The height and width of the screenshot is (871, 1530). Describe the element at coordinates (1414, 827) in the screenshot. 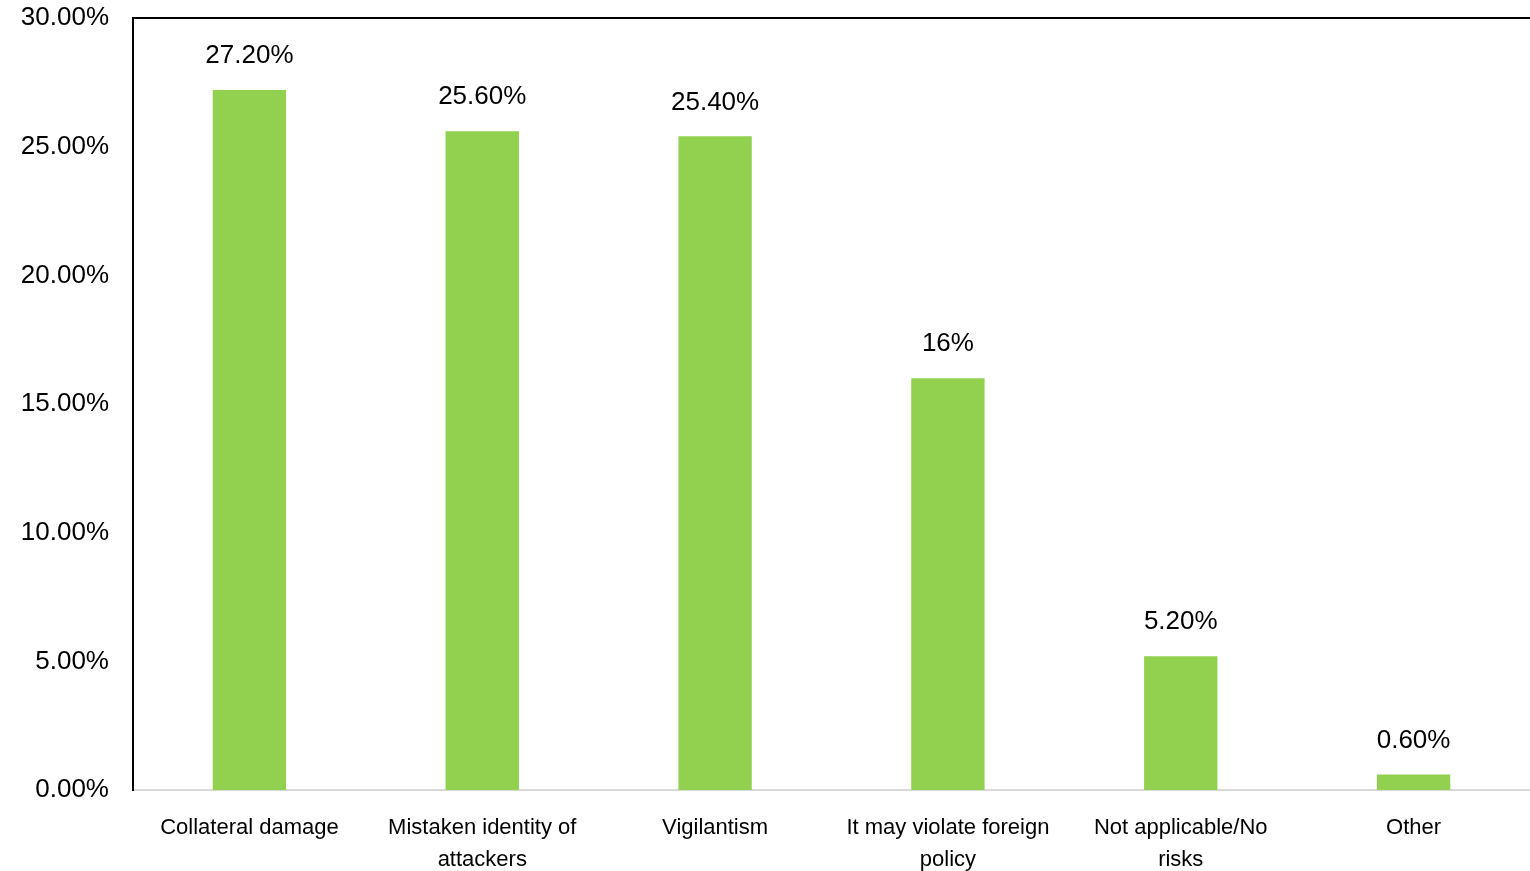

I see `x-tick-label: Other` at that location.